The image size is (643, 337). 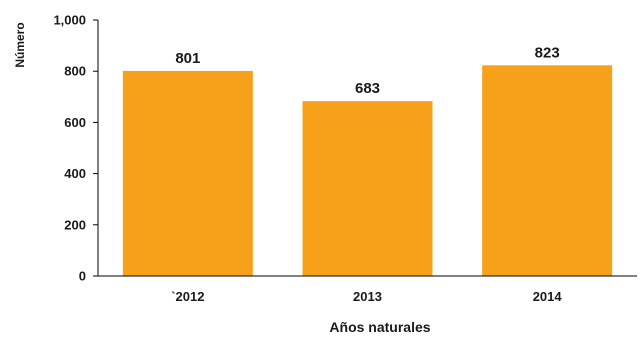 I want to click on bar-value-label: 683, so click(x=367, y=88).